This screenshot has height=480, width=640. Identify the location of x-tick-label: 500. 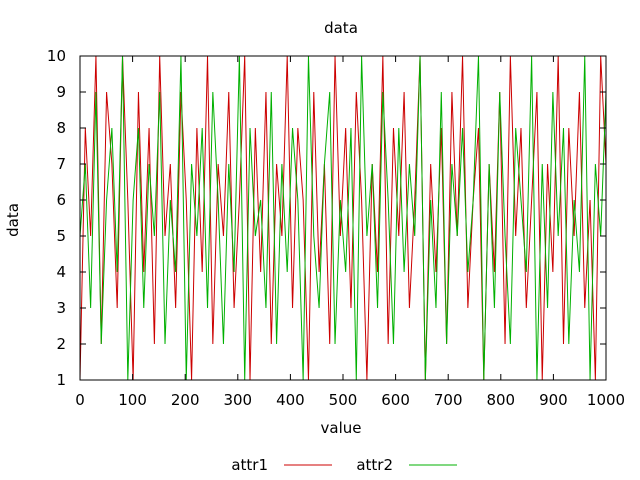
(343, 400).